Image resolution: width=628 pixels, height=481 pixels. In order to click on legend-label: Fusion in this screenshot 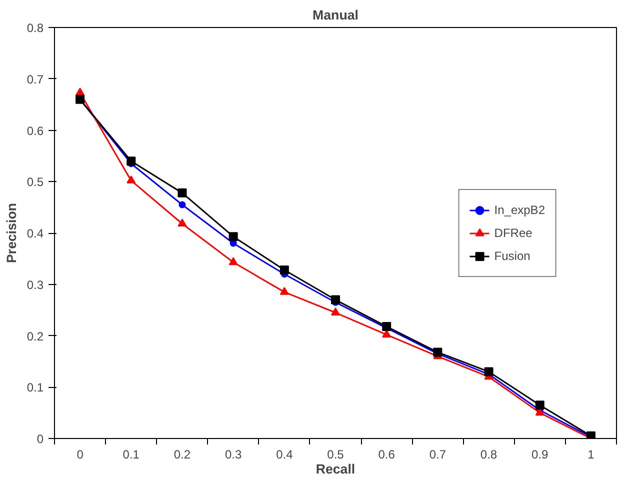, I will do `click(512, 255)`.